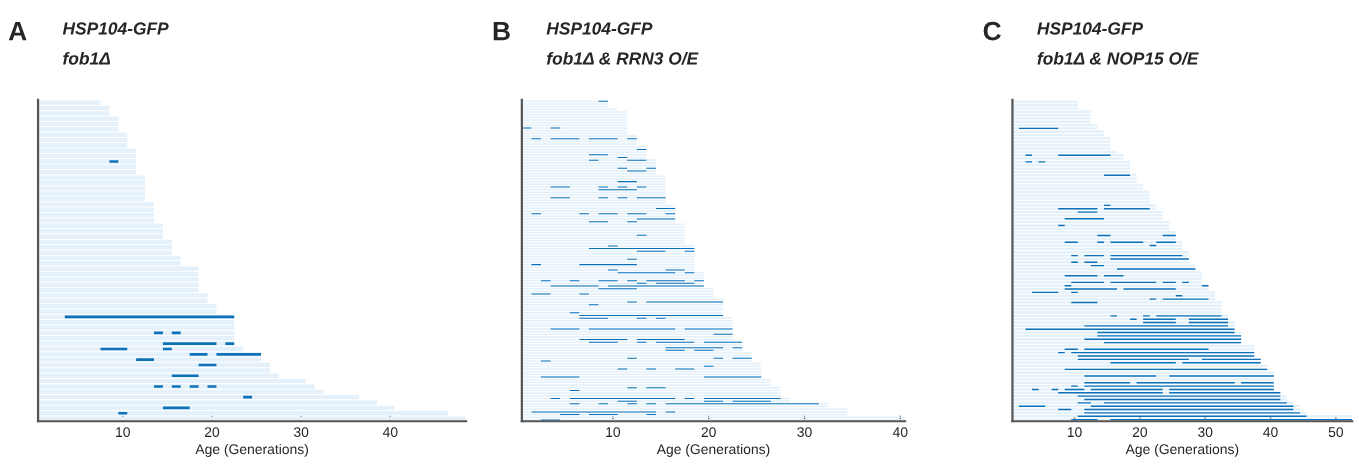  What do you see at coordinates (1118, 58) in the screenshot?
I see `chart-subtitle: fob1Δ & NOP15 O/E` at bounding box center [1118, 58].